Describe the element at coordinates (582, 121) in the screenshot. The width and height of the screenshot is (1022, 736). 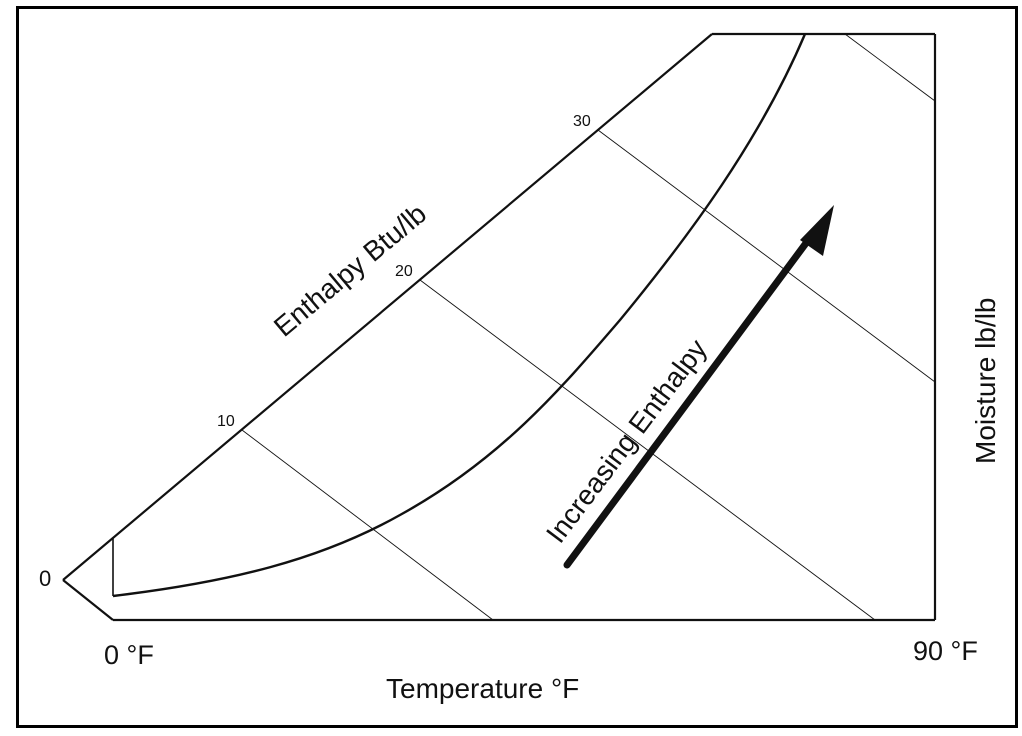
I see `enthalpy-tick-30: 30` at that location.